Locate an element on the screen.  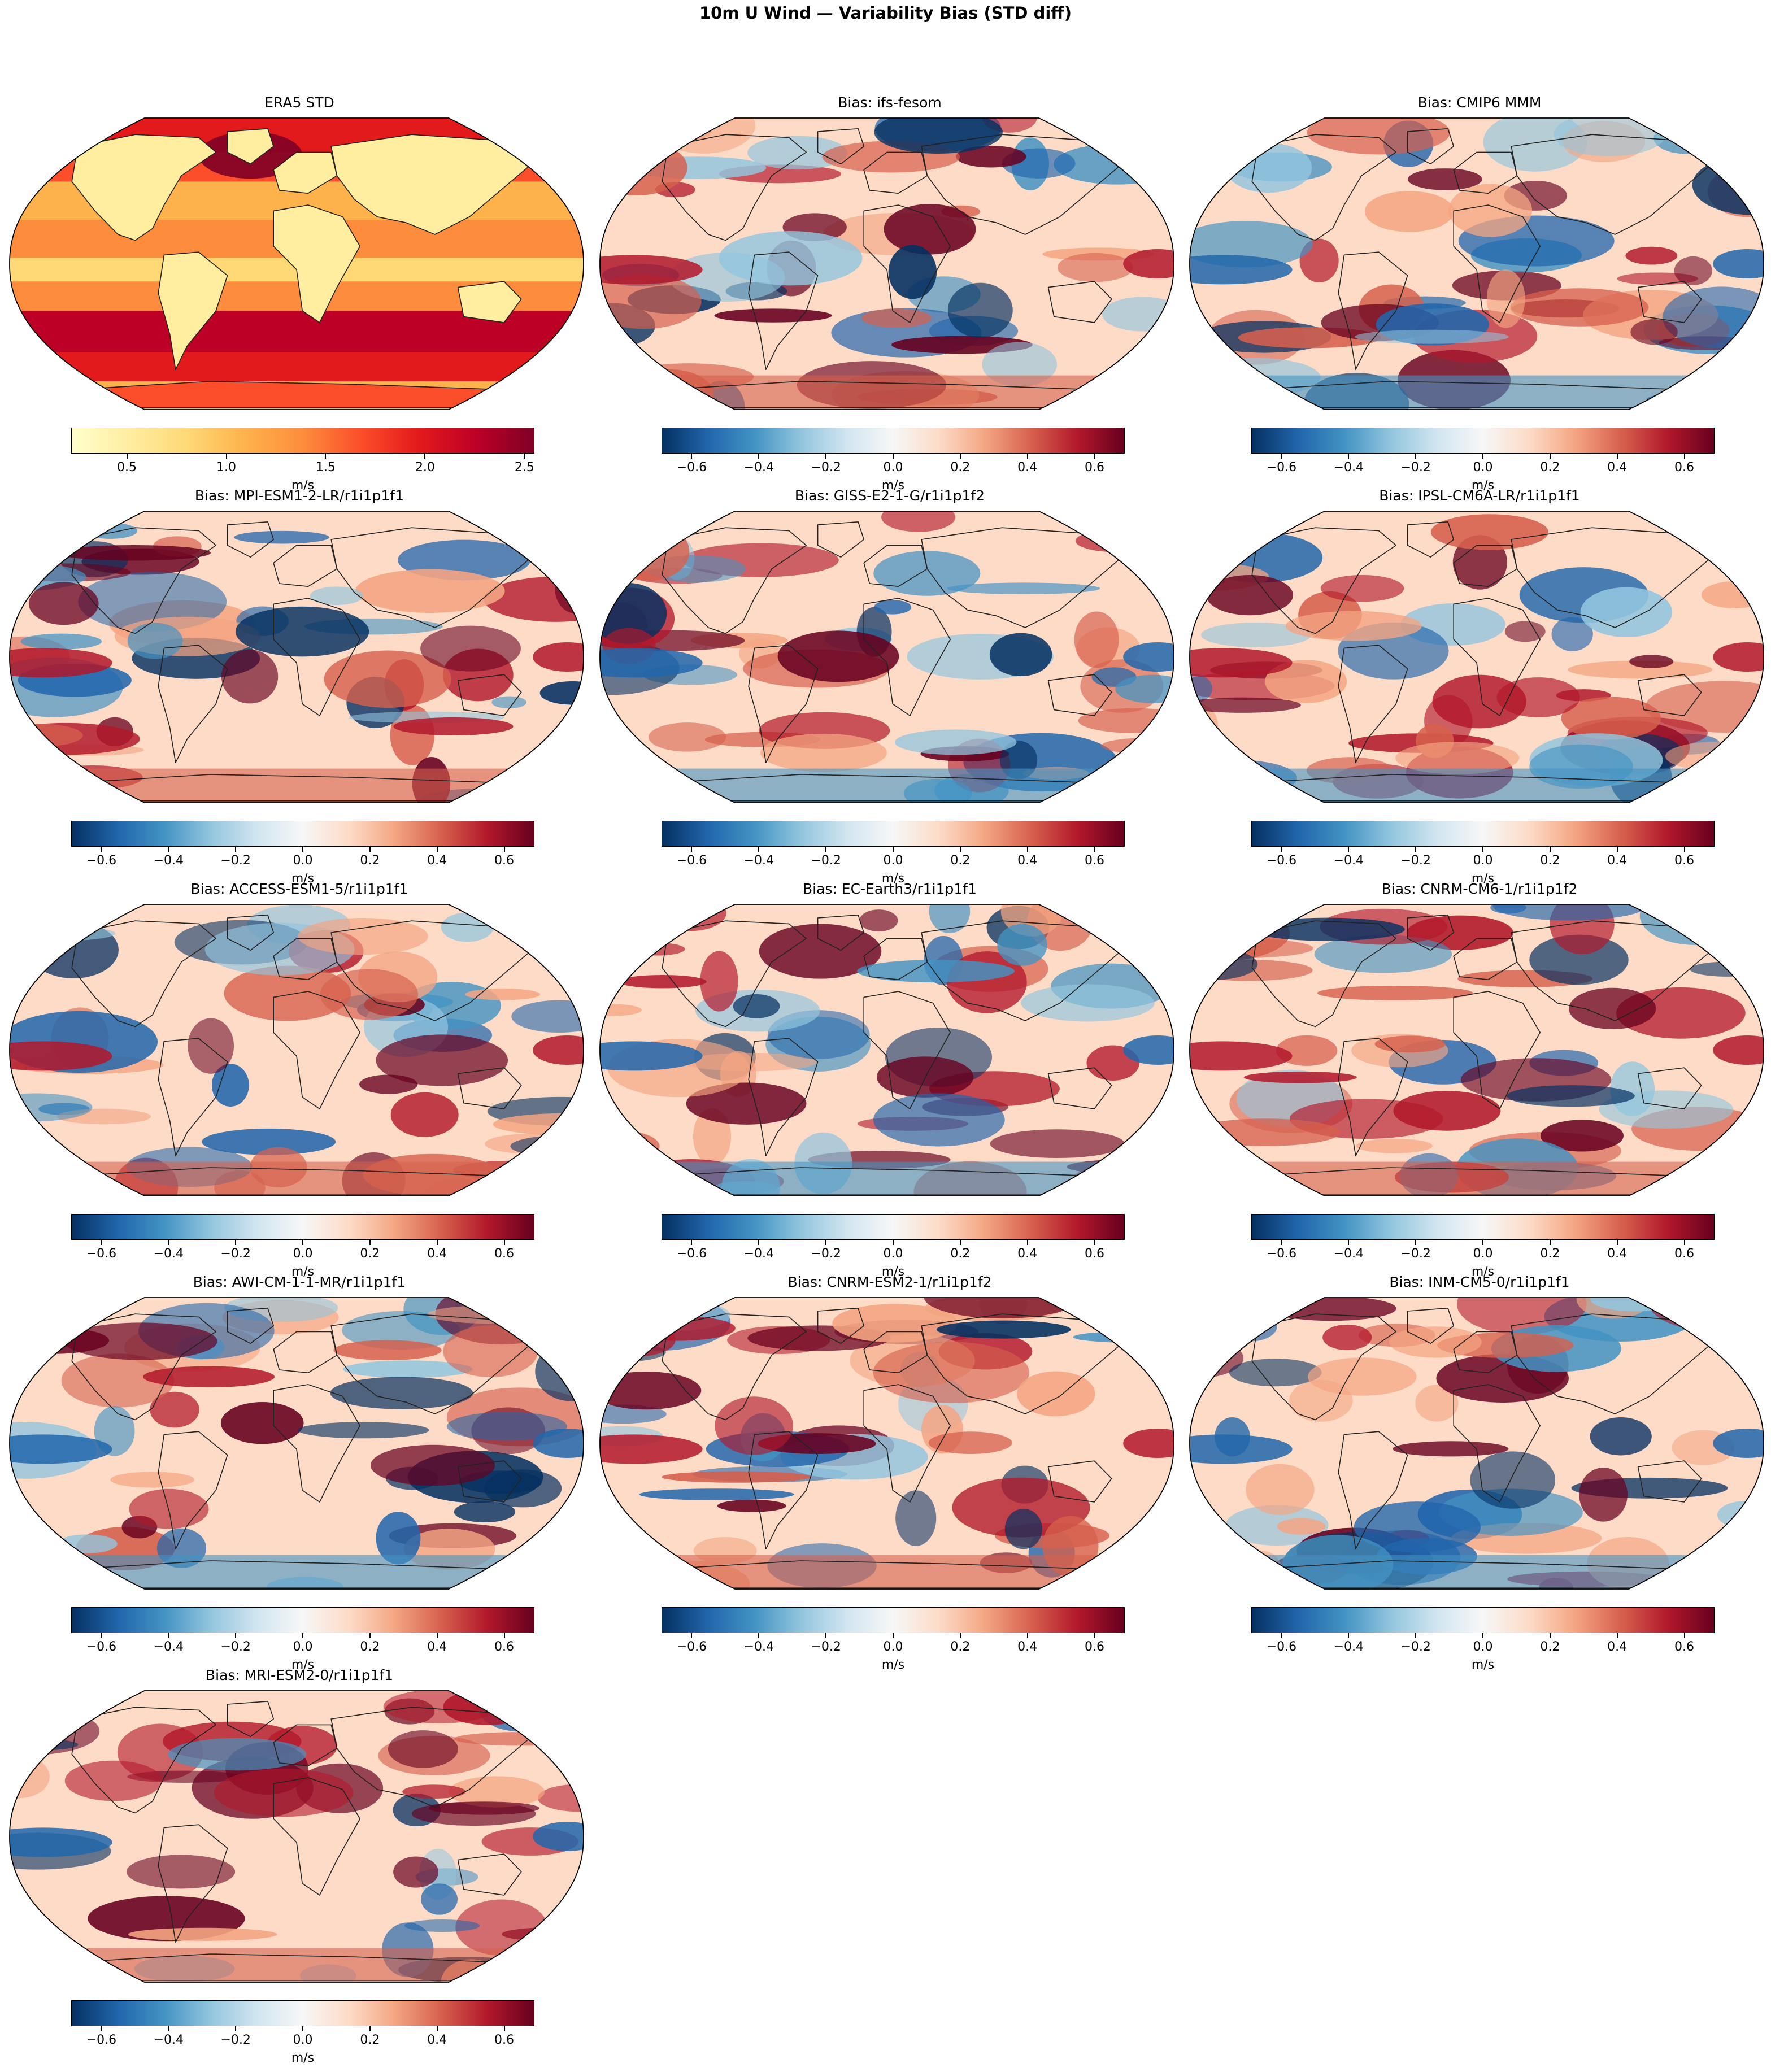
map-outline is located at coordinates (296, 1836).